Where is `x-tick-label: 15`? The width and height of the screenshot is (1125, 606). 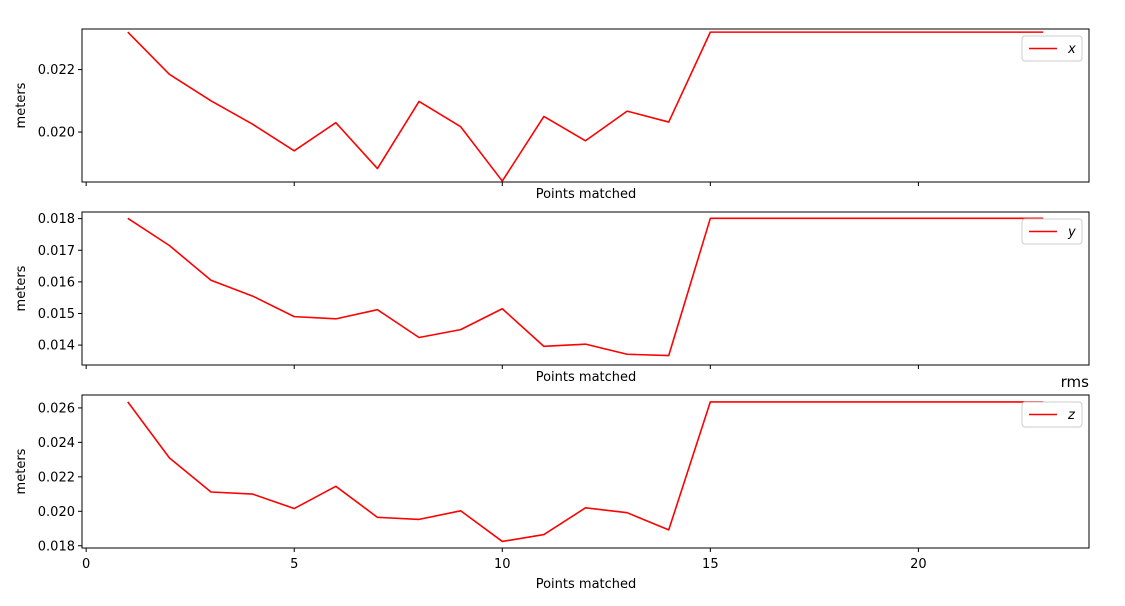 x-tick-label: 15 is located at coordinates (710, 564).